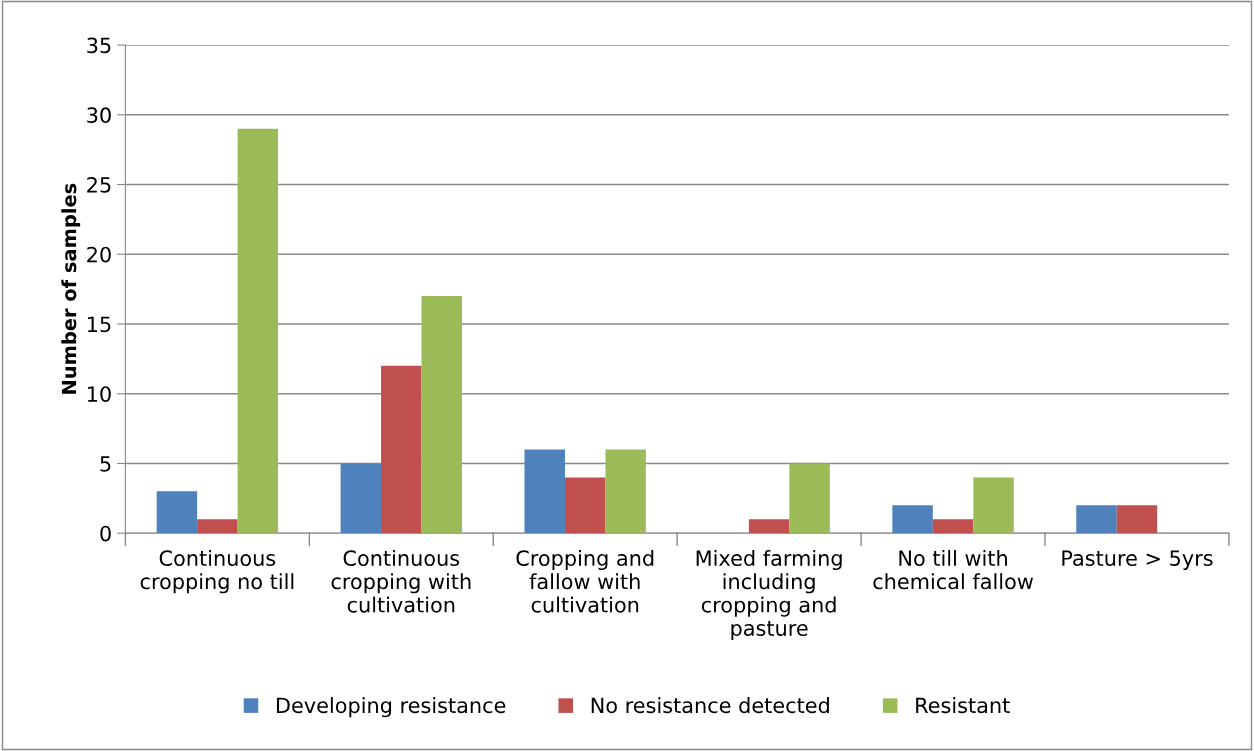 Image resolution: width=1254 pixels, height=751 pixels. Describe the element at coordinates (99, 115) in the screenshot. I see `y-tick-label: 30` at that location.